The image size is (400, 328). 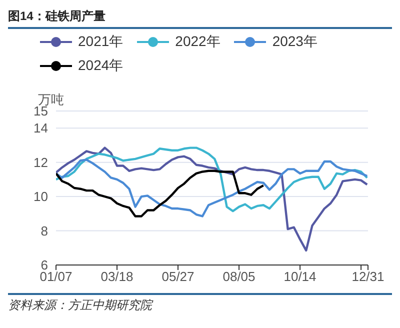 I want to click on x-tick-label: 03/18, so click(x=117, y=276).